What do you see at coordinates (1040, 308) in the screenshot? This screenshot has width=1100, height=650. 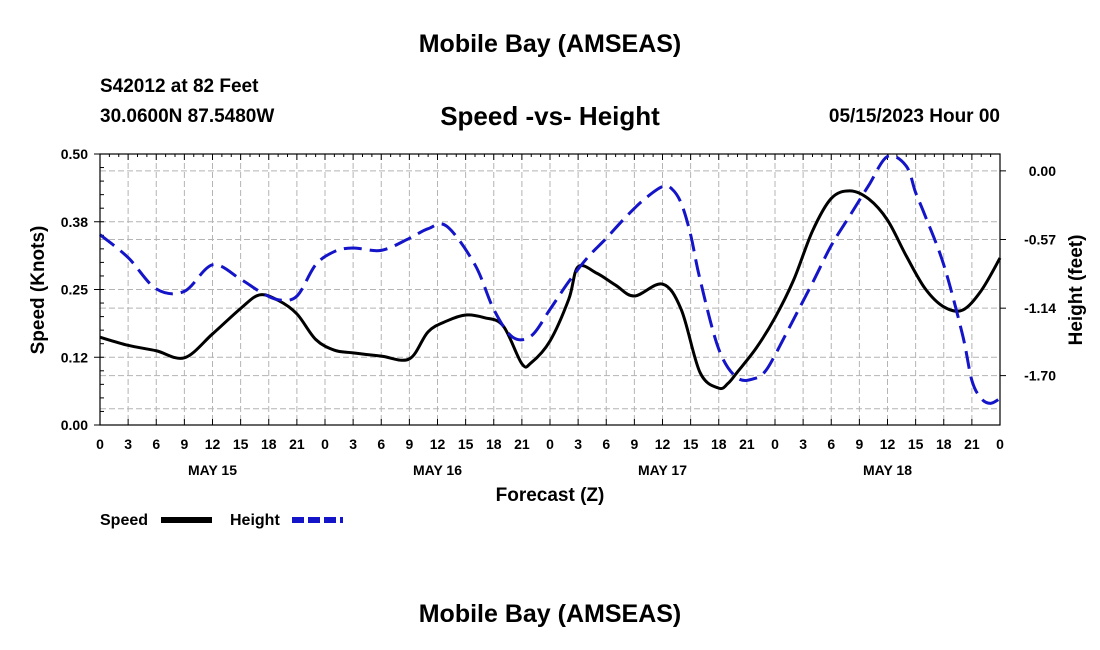 I see `y2-tick-label: -1.14` at bounding box center [1040, 308].